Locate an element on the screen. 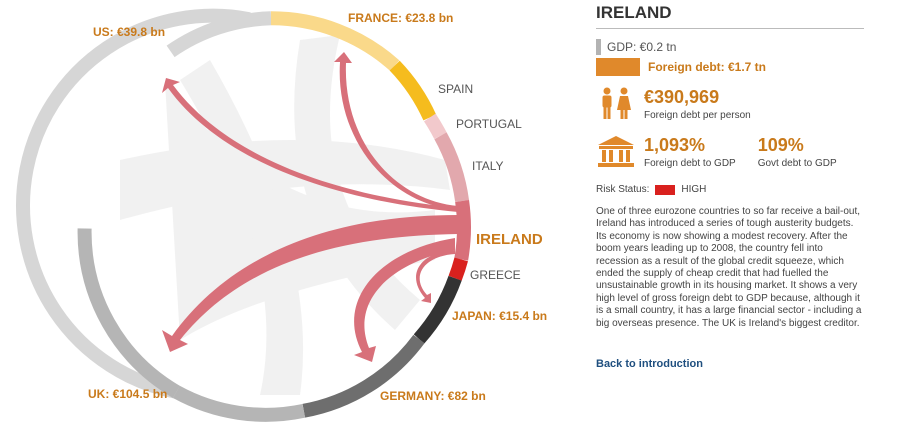  arc-us is located at coordinates (219, 34).